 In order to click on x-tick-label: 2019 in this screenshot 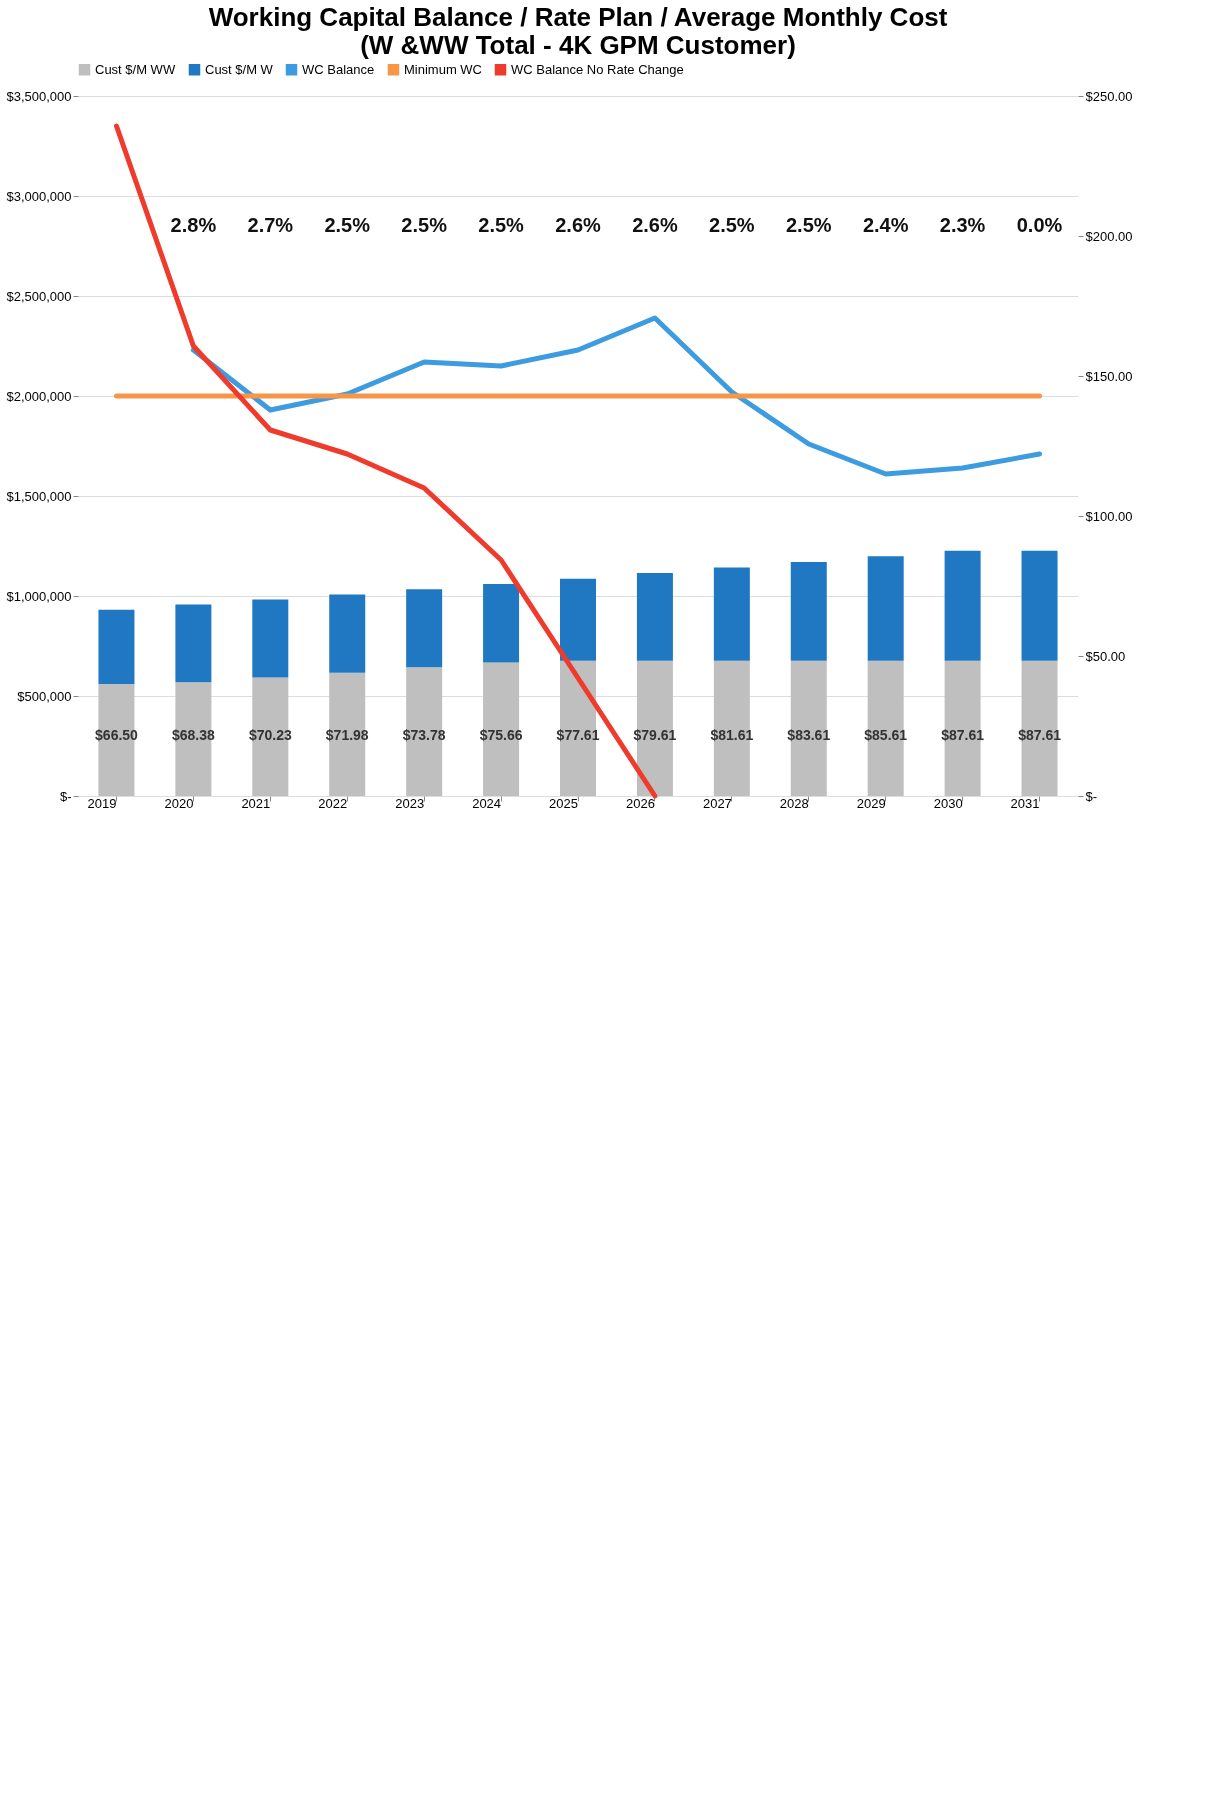, I will do `click(102, 803)`.